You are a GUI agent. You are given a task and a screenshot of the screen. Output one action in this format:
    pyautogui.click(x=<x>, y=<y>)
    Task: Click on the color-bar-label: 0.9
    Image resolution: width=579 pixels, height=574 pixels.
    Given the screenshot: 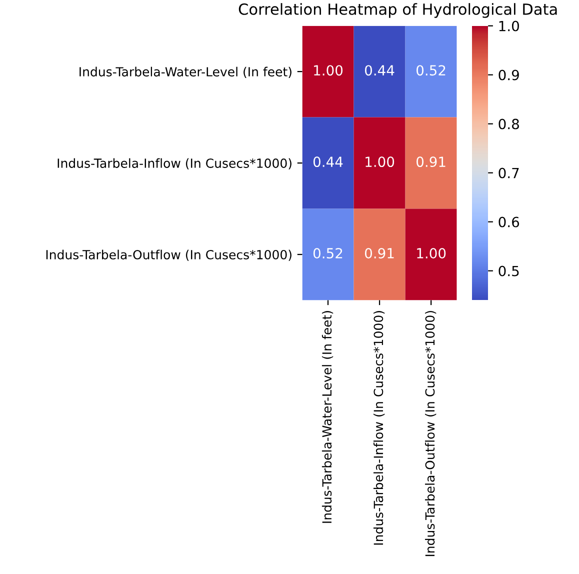 What is the action you would take?
    pyautogui.click(x=508, y=75)
    